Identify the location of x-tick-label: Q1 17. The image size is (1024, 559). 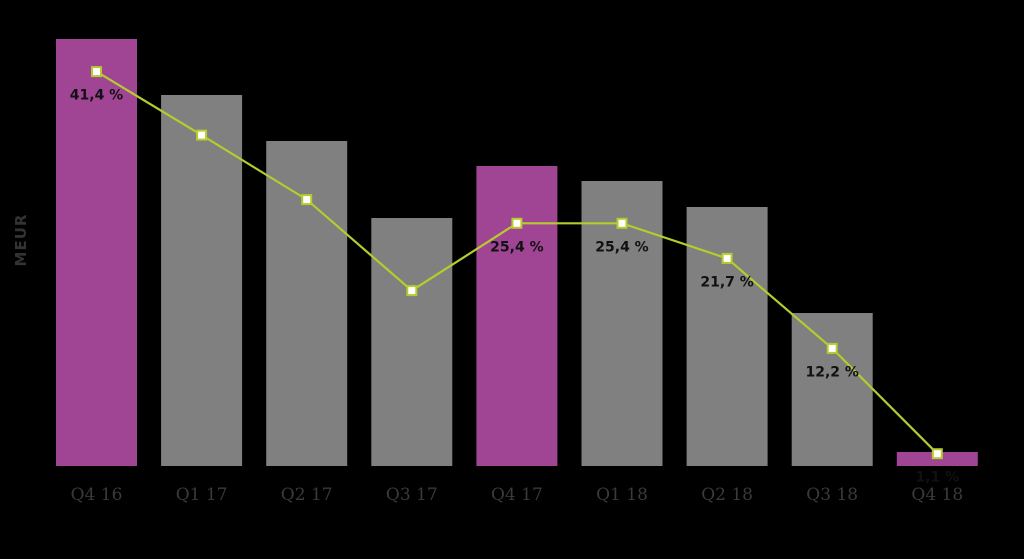
(202, 495).